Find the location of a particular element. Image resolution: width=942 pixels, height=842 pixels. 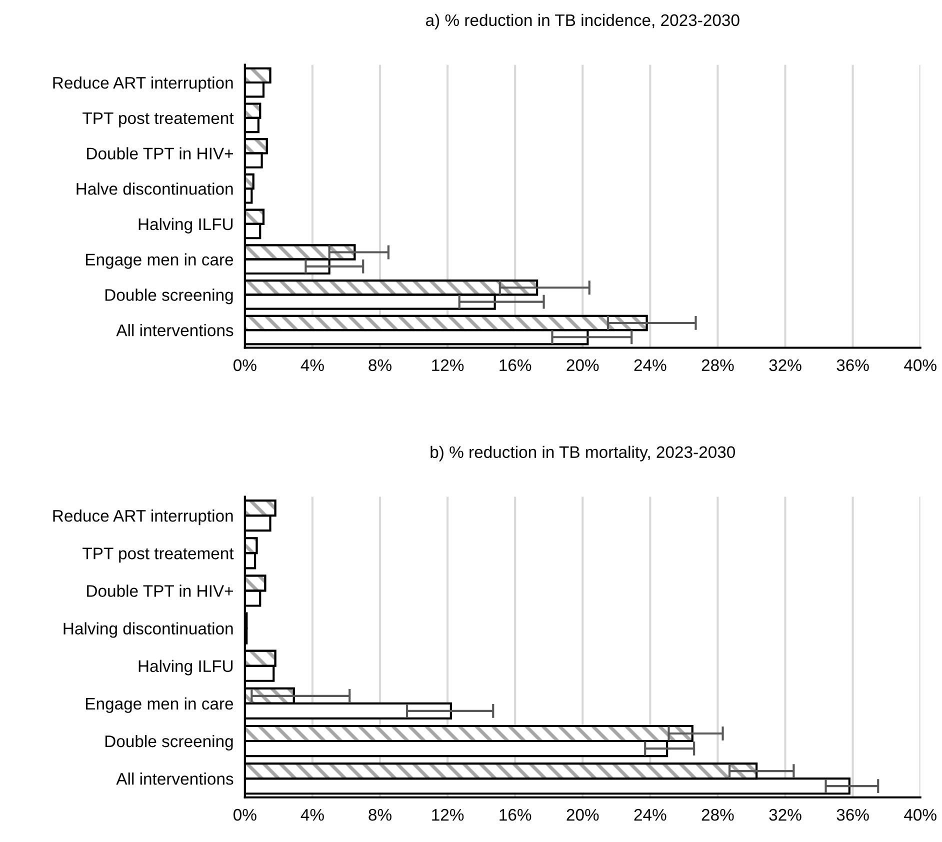

y-tick-label: Halve discontinuation is located at coordinates (154, 188).